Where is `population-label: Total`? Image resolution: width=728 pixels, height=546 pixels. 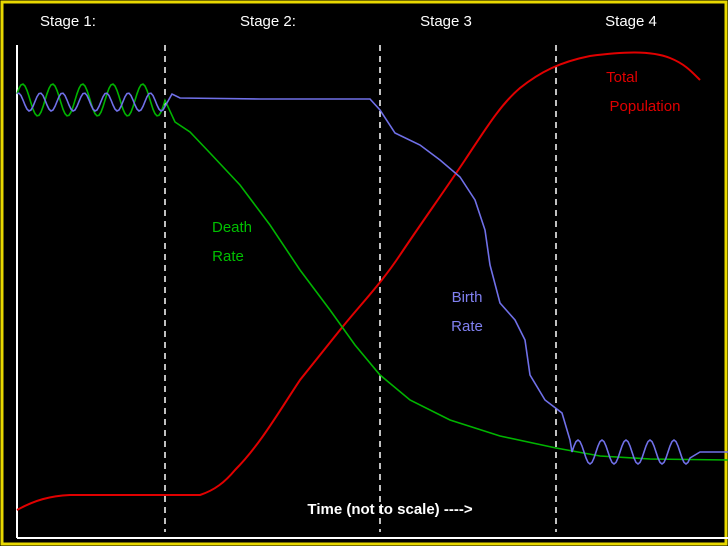 population-label: Total is located at coordinates (622, 77).